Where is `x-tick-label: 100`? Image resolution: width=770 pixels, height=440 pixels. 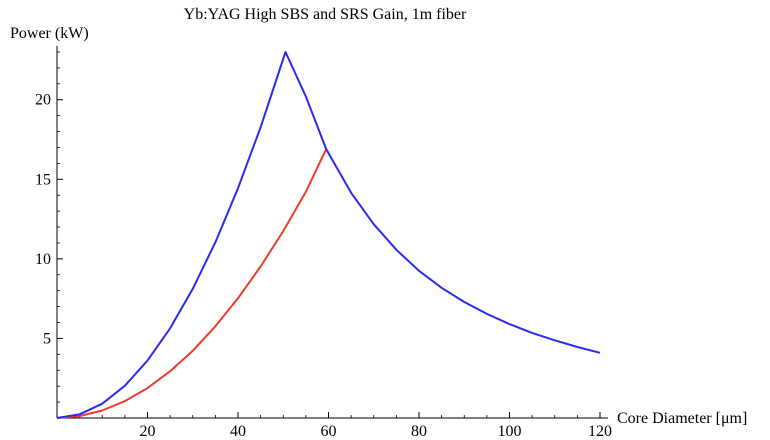
x-tick-label: 100 is located at coordinates (510, 431).